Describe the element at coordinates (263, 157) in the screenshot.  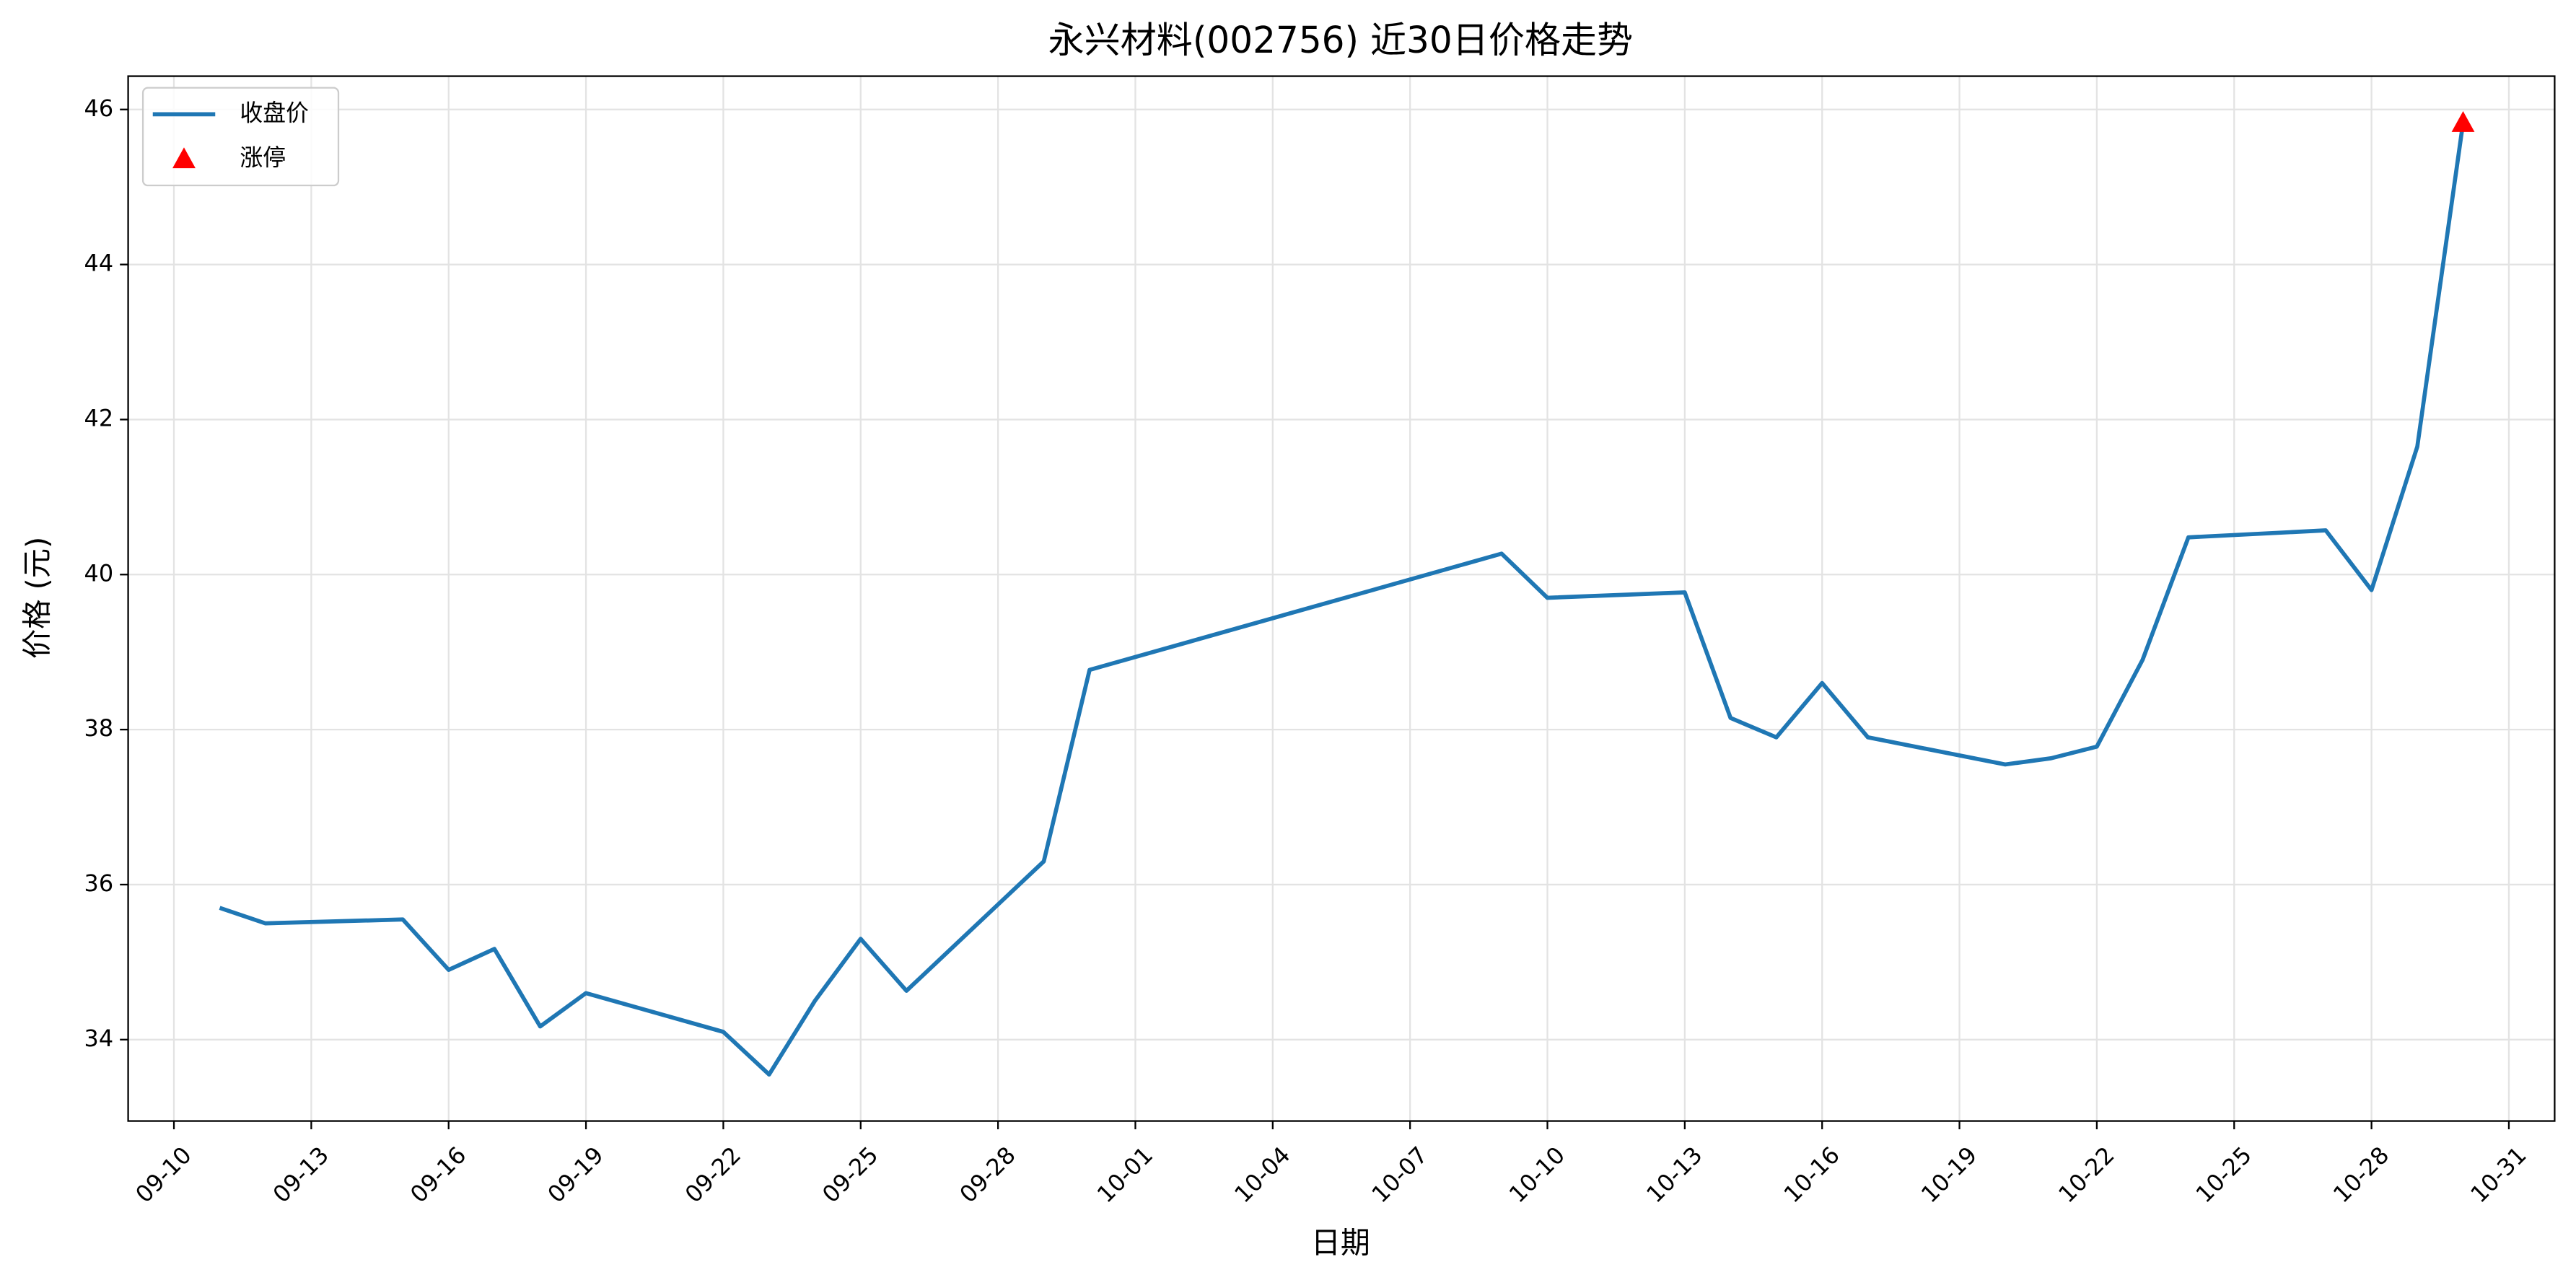
I see `legend-label: 涨停` at that location.